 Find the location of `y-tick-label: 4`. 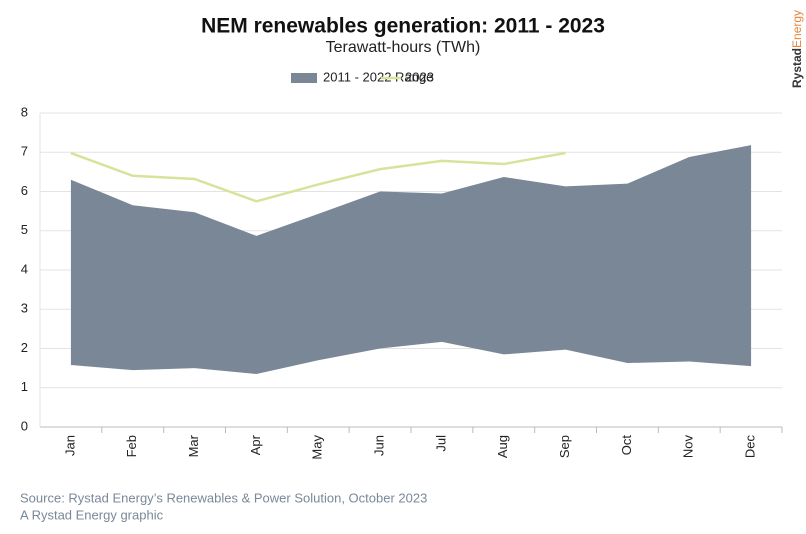

y-tick-label: 4 is located at coordinates (24, 268).